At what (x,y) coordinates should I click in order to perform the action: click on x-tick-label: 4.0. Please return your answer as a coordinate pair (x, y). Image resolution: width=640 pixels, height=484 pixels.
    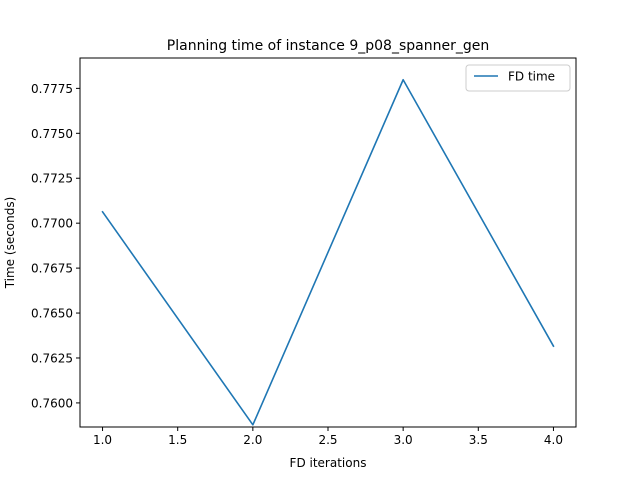
    Looking at the image, I should click on (553, 440).